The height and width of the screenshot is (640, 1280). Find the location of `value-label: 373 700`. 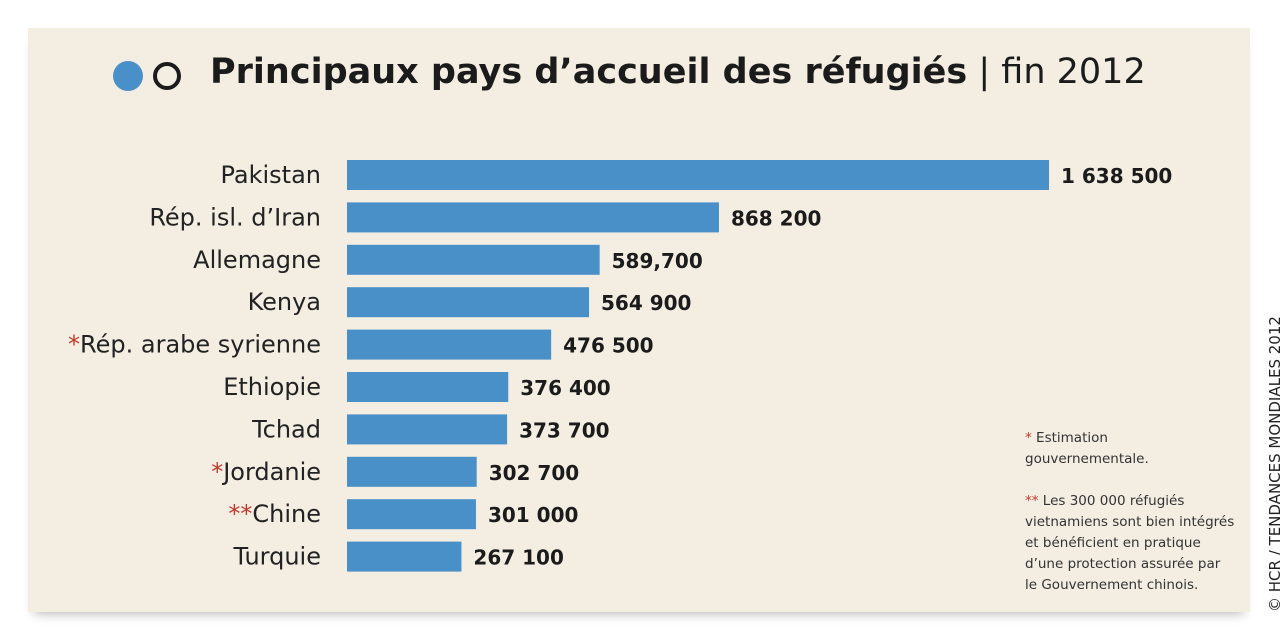

value-label: 373 700 is located at coordinates (564, 430).